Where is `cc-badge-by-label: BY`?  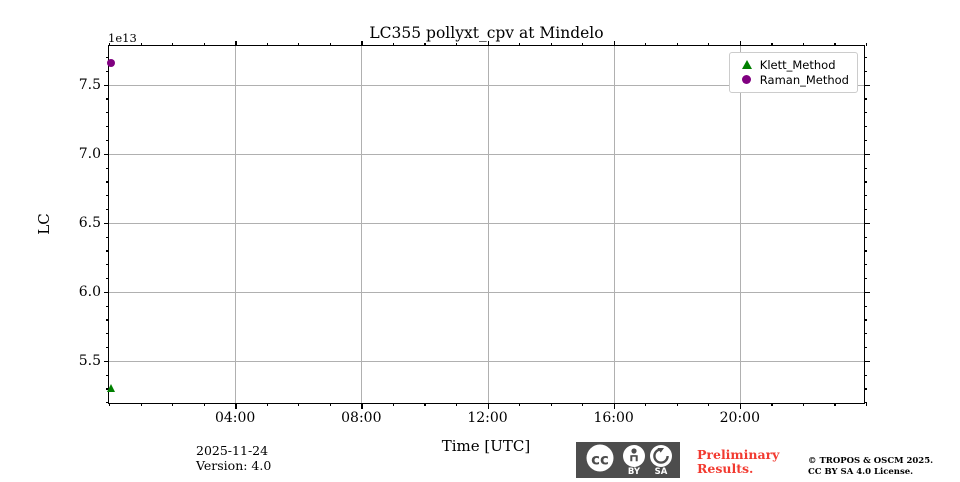 cc-badge-by-label: BY is located at coordinates (634, 472).